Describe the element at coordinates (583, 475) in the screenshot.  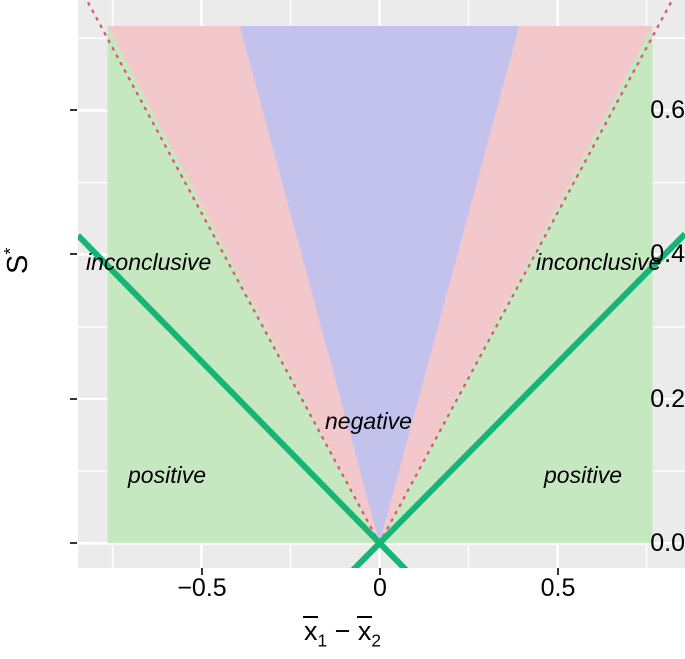
I see `annotation-positive-right: positive` at that location.